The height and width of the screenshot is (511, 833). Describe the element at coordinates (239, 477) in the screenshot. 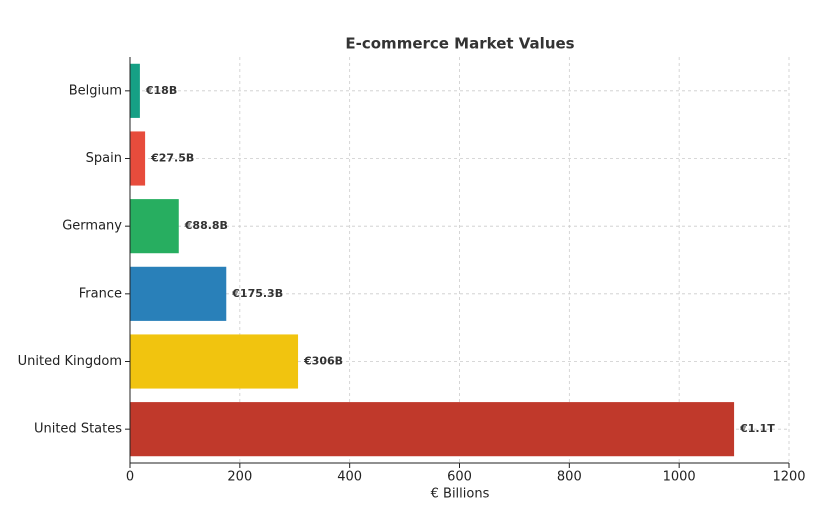

I see `x-tick-label: 200` at that location.